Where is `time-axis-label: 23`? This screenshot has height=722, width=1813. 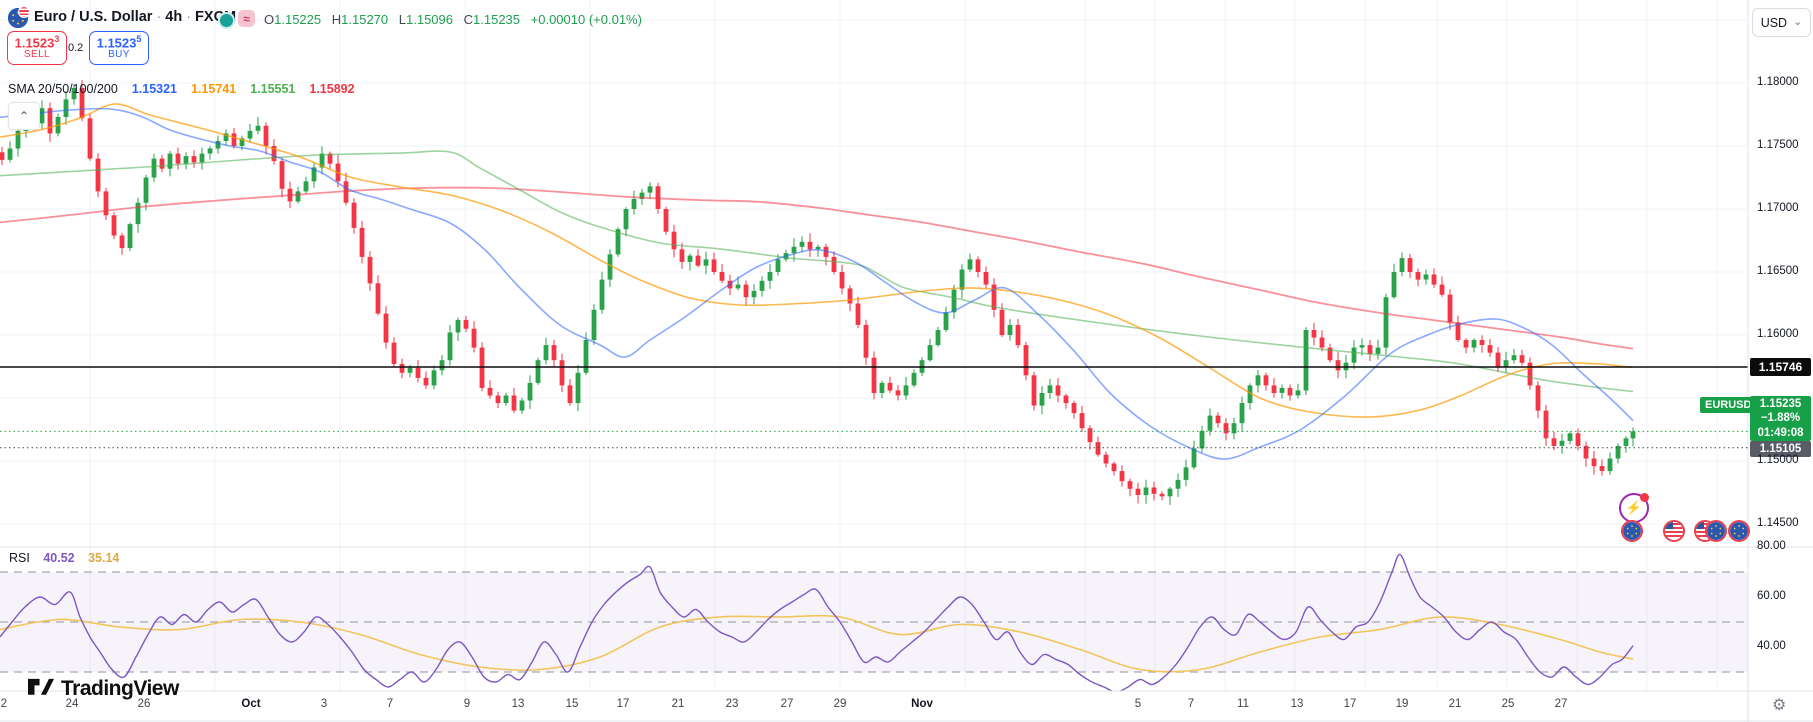
time-axis-label: 23 is located at coordinates (732, 704).